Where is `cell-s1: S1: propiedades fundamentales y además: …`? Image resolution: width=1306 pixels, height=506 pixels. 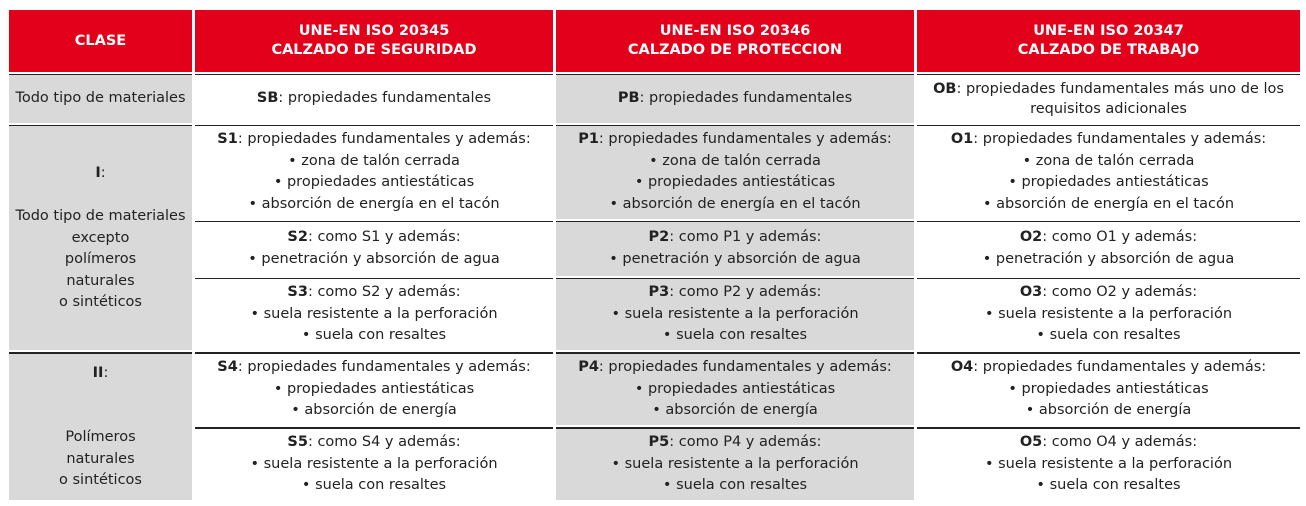
cell-s1: S1: propiedades fundamentales y además: … is located at coordinates (374, 172).